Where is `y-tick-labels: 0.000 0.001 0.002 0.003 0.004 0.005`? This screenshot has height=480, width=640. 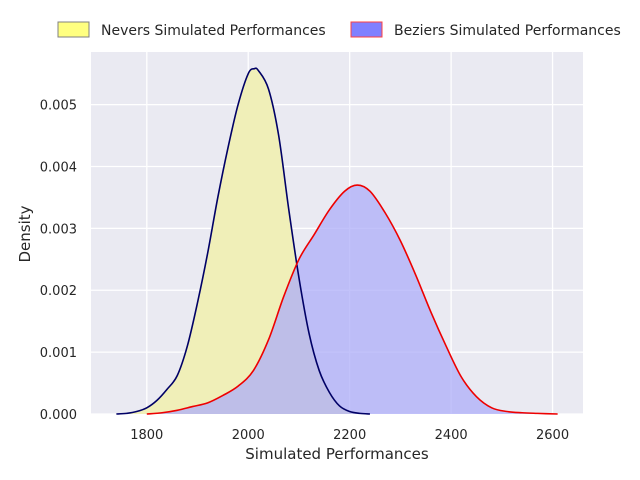
y-tick-labels: 0.000 0.001 0.002 0.003 0.004 0.005 is located at coordinates (58, 261).